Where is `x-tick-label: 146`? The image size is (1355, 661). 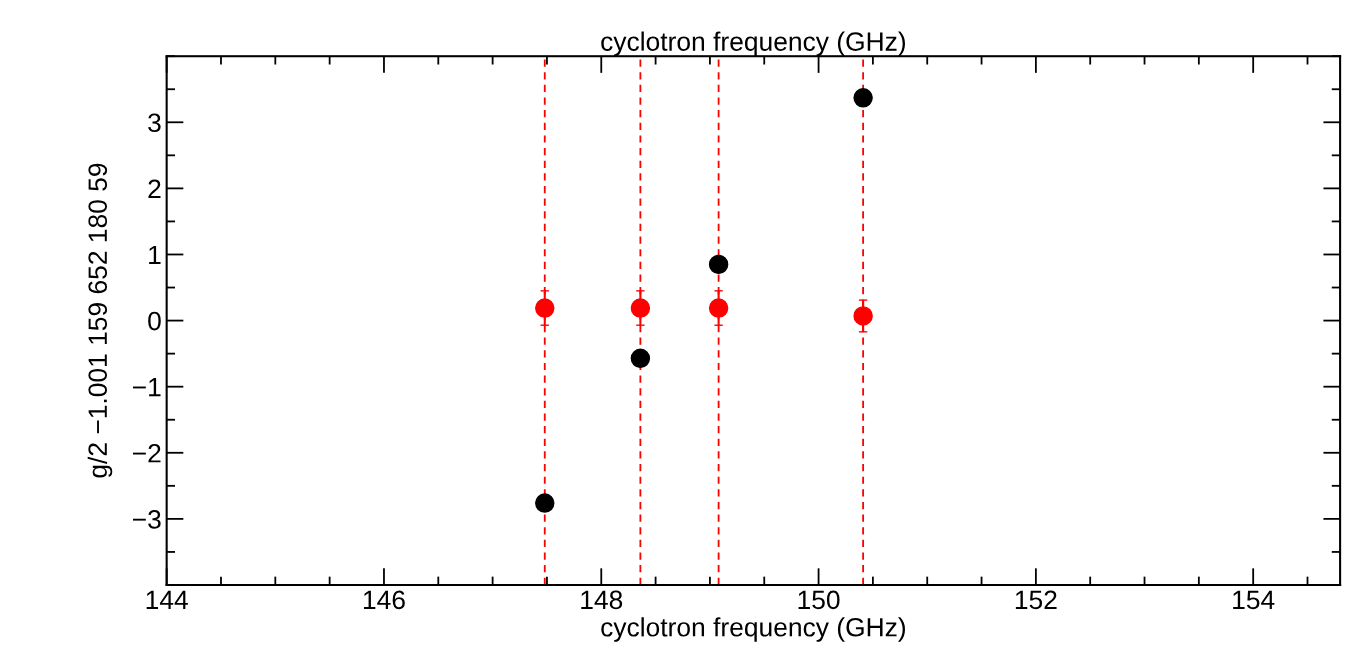 x-tick-label: 146 is located at coordinates (384, 600).